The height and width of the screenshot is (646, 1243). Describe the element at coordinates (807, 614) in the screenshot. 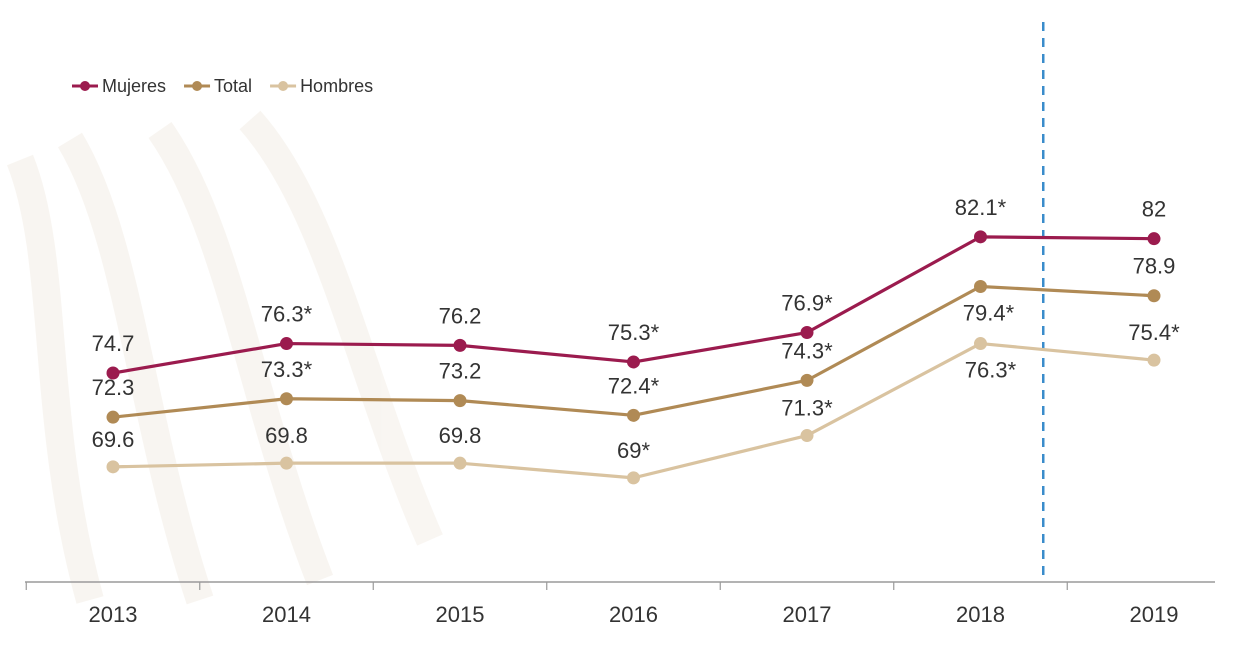

I see `x-tick-label: 2017` at that location.